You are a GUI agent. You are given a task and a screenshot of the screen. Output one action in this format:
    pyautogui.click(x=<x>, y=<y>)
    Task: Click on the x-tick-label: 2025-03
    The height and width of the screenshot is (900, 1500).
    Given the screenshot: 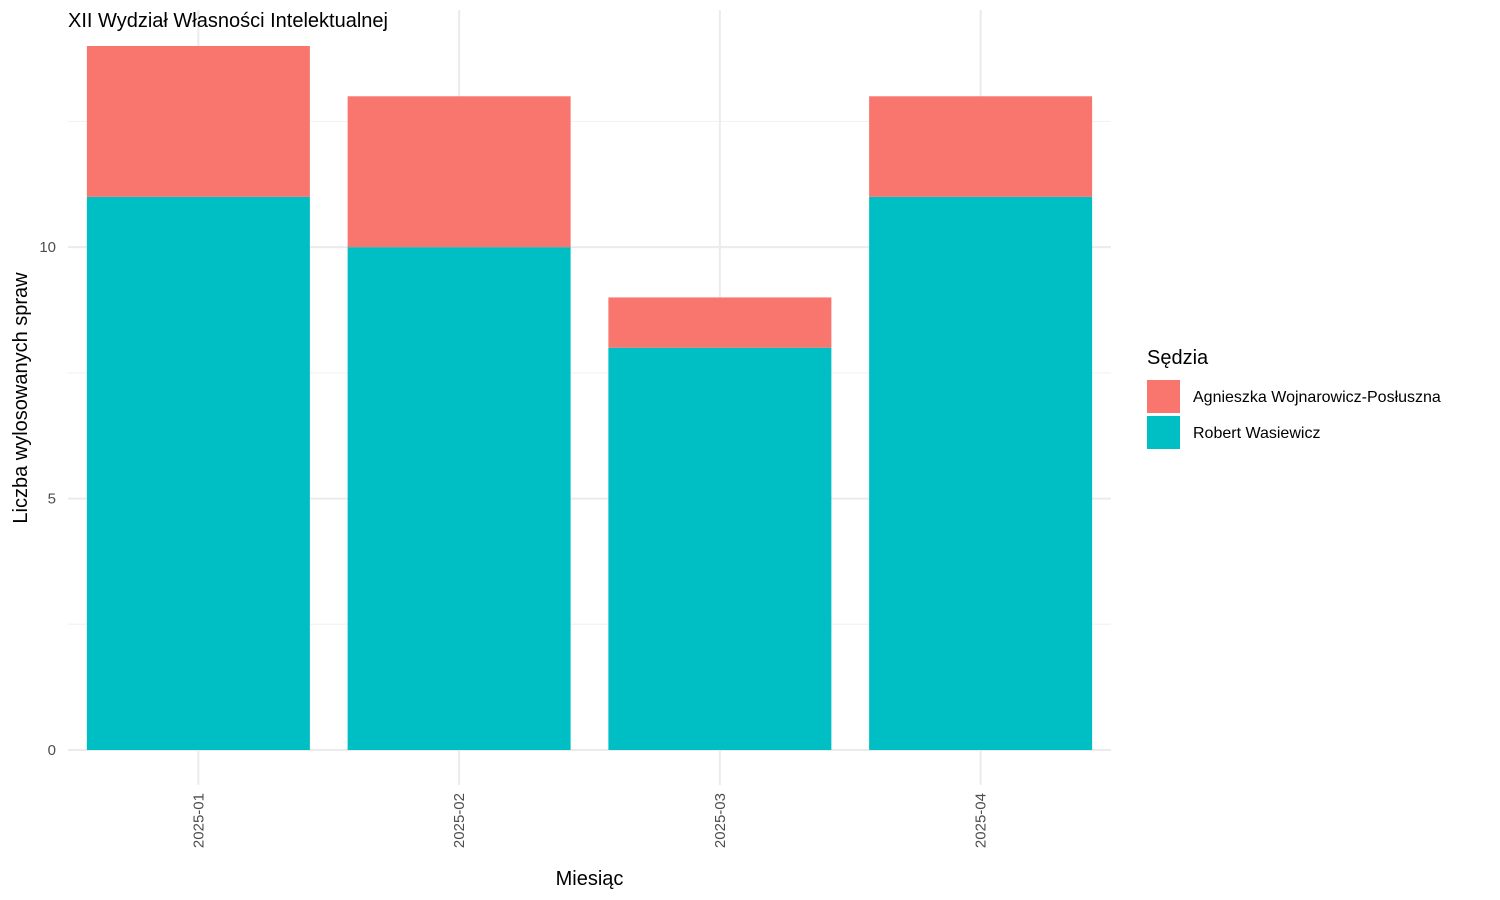 What is the action you would take?
    pyautogui.click(x=720, y=820)
    